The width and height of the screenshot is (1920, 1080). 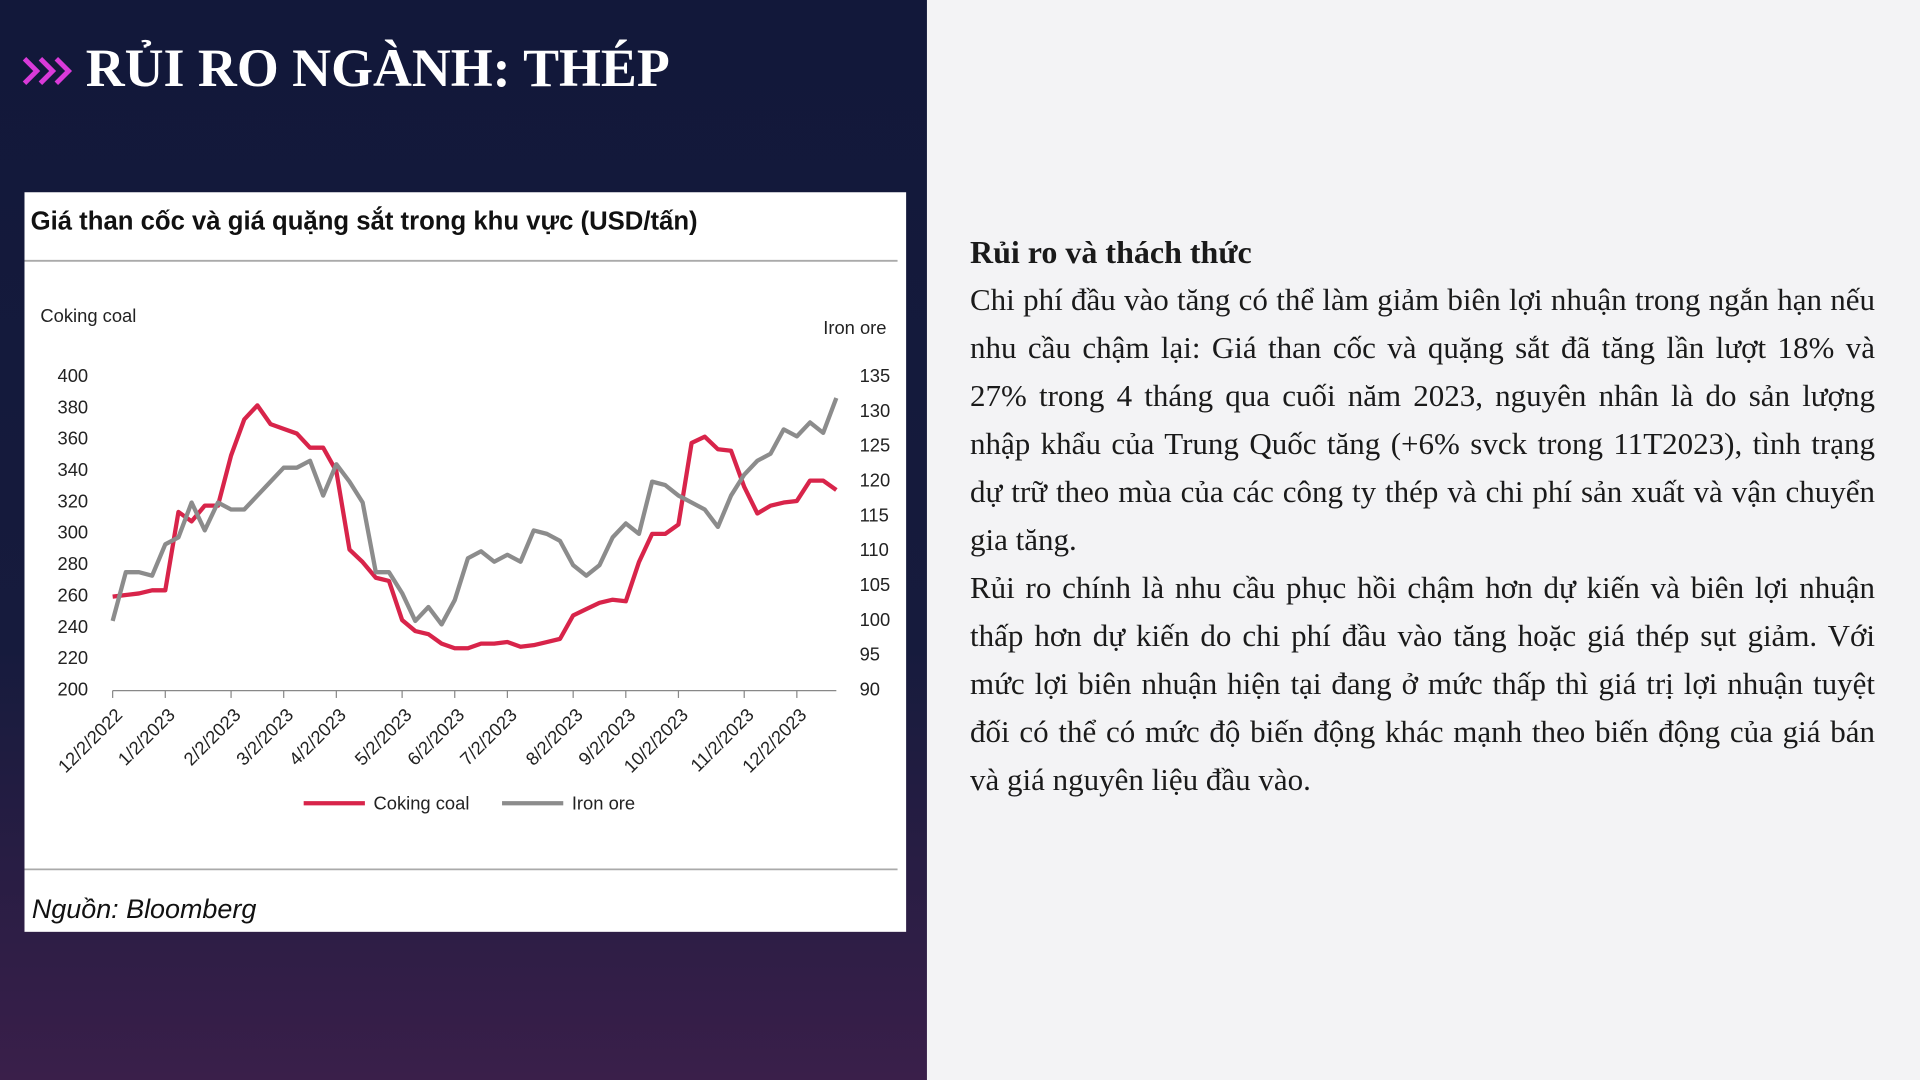 I want to click on y-tick-label: 400, so click(x=73, y=375).